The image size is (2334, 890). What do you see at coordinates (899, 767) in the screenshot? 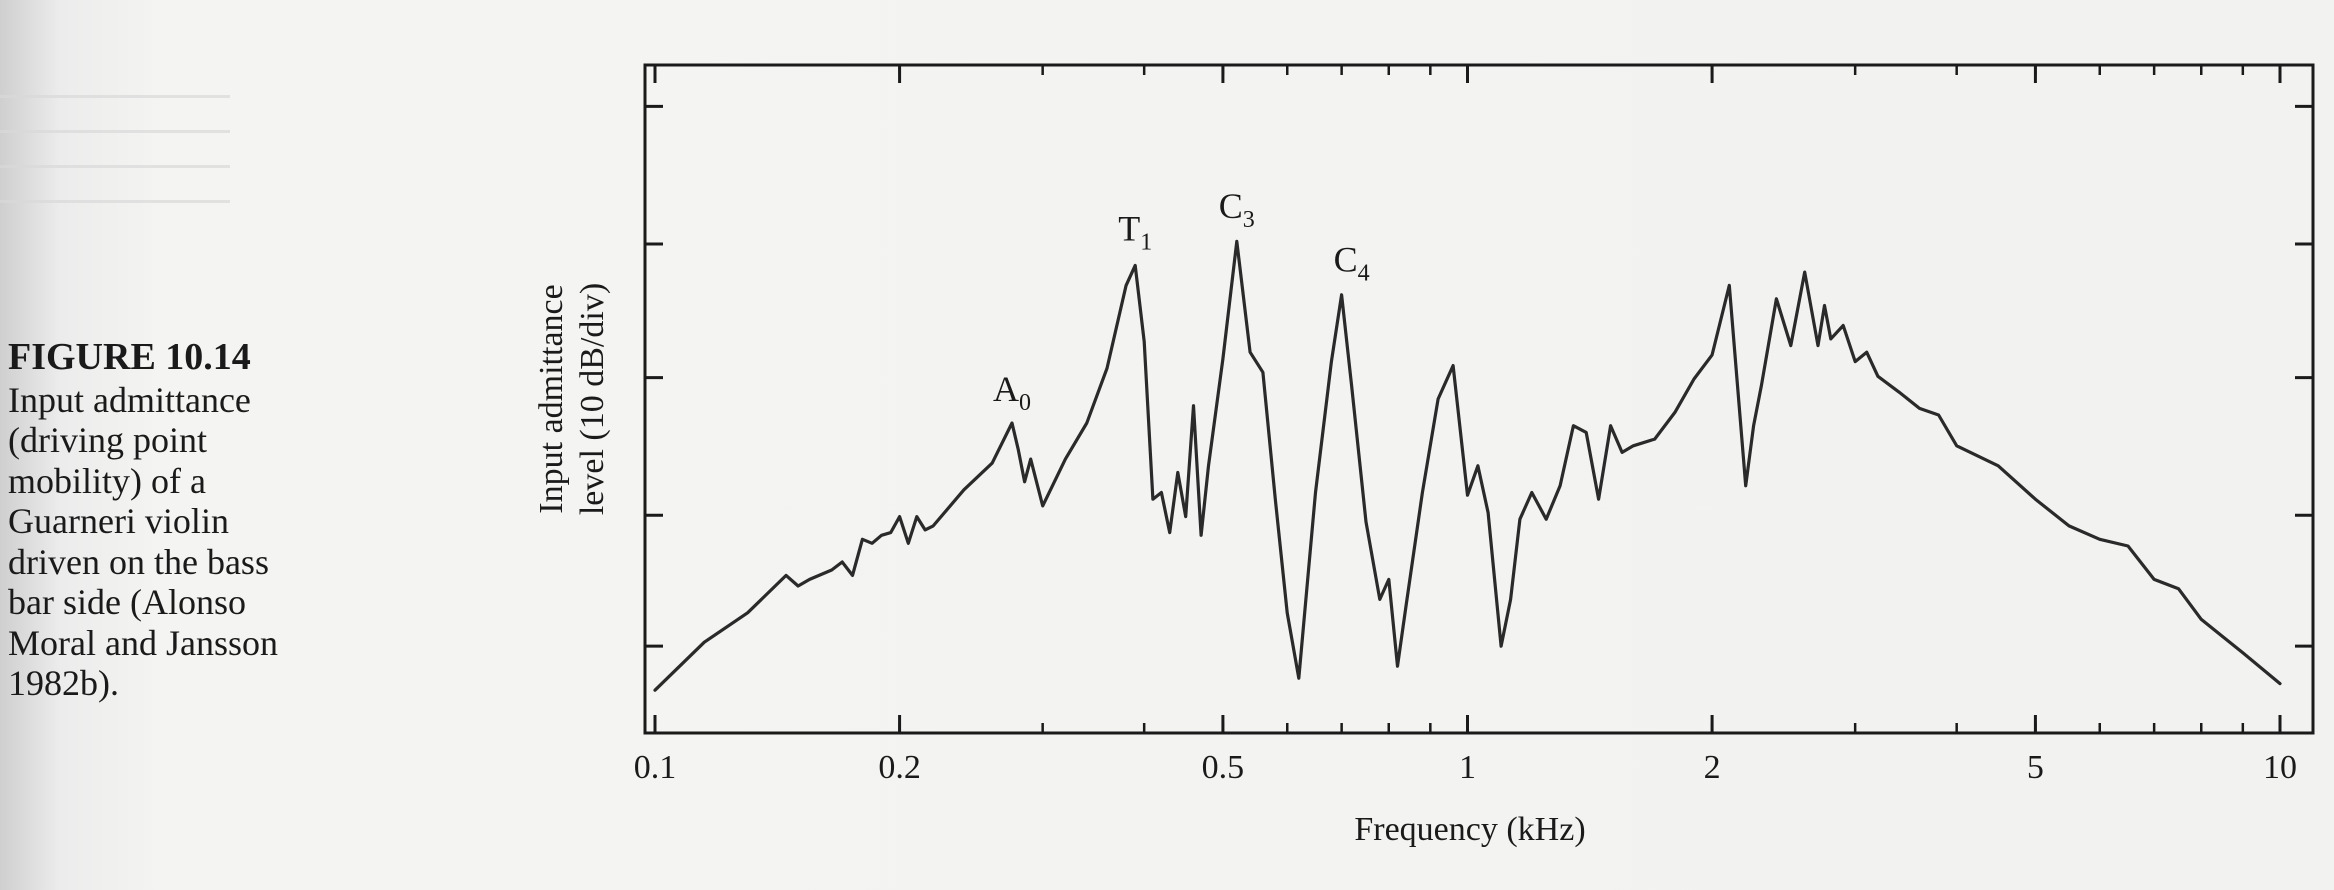
I see `x-tick-label: 0.2` at bounding box center [899, 767].